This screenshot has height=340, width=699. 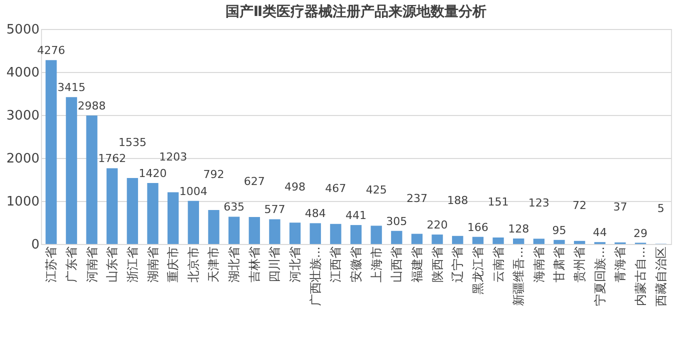 What do you see at coordinates (112, 264) in the screenshot?
I see `x-tick-label: 山东省` at bounding box center [112, 264].